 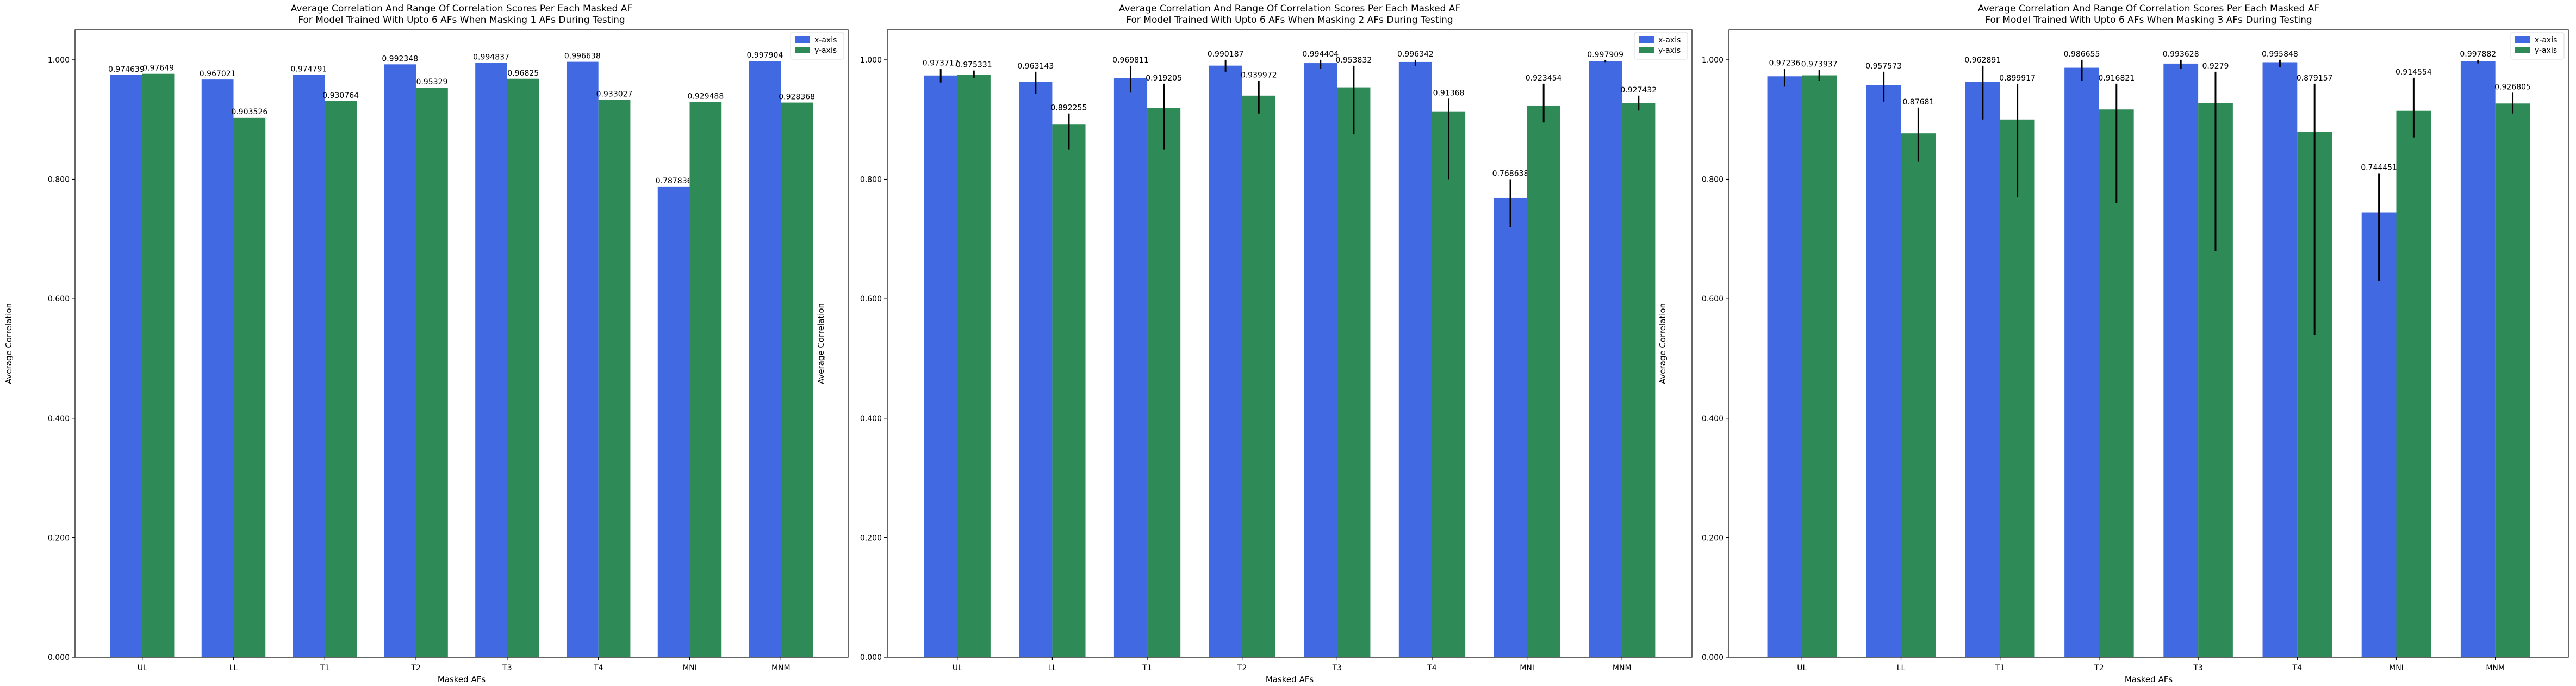 What do you see at coordinates (1802, 668) in the screenshot?
I see `x-tick-label: UL` at bounding box center [1802, 668].